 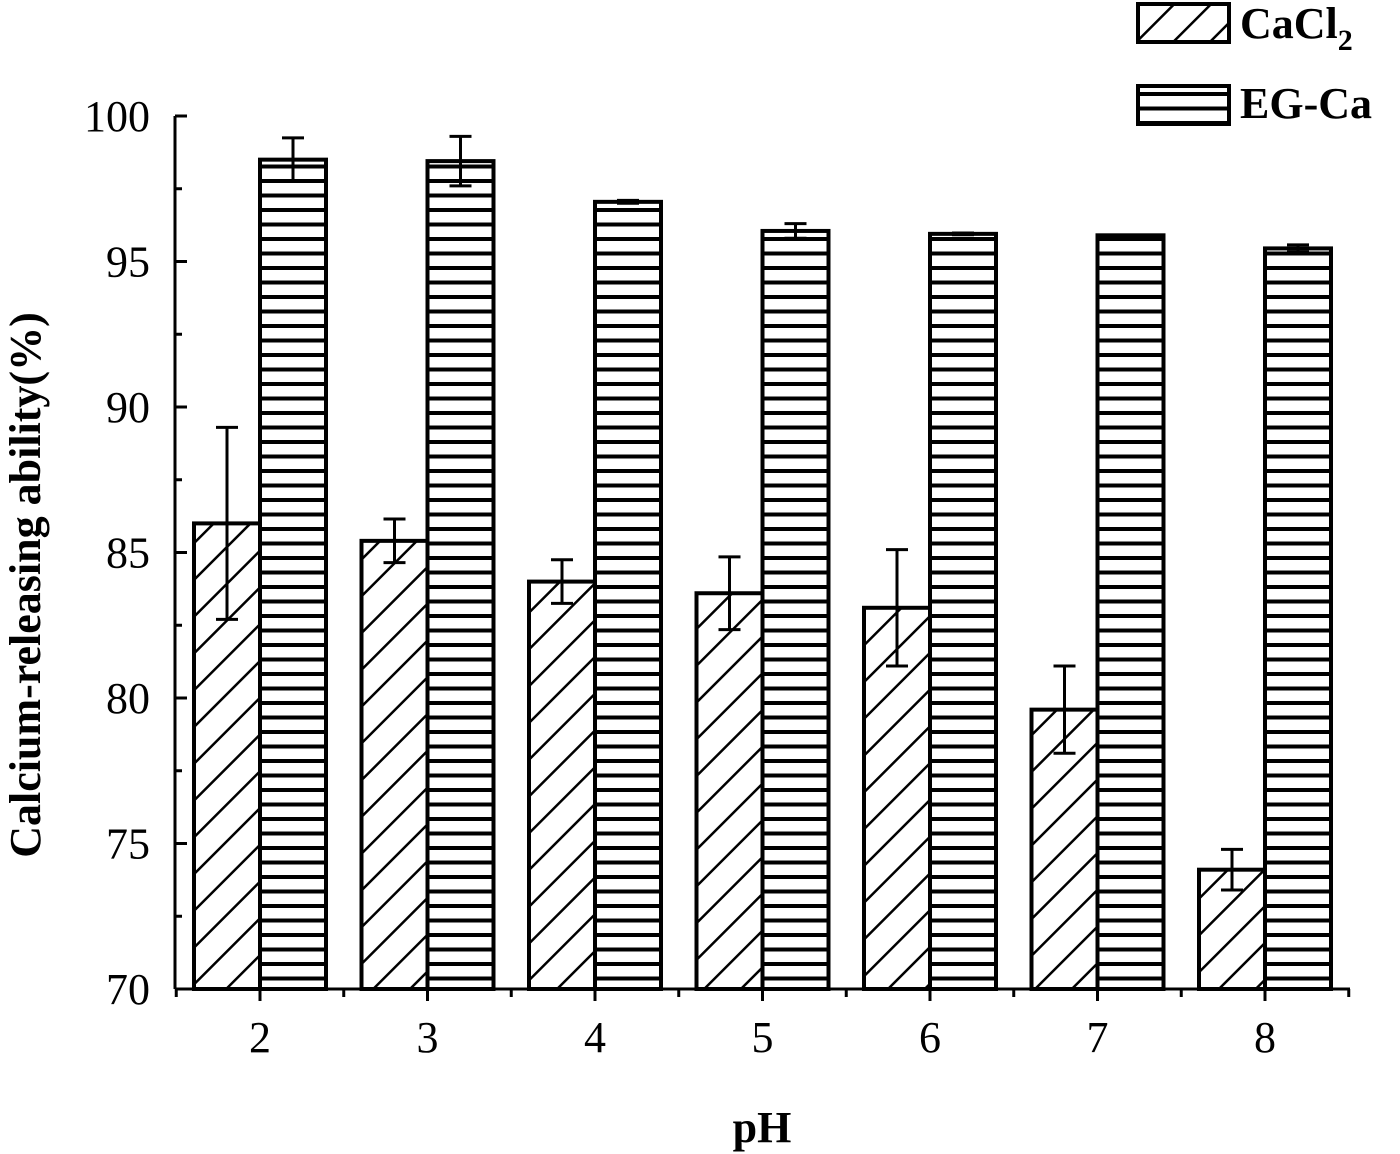 I want to click on y-tick-label-90: 90, so click(x=128, y=407).